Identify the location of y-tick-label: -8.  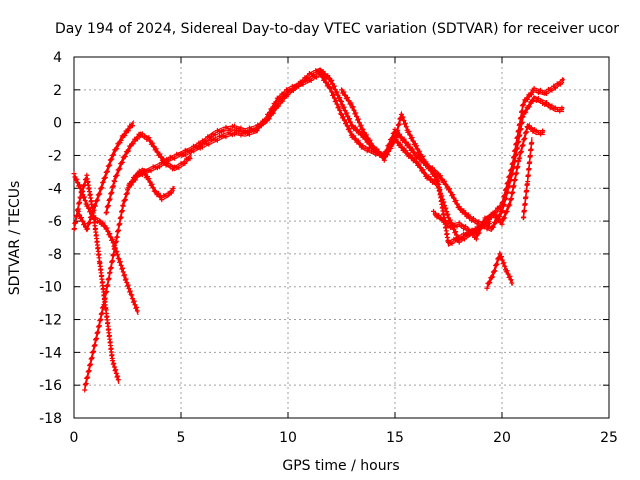
(55, 255).